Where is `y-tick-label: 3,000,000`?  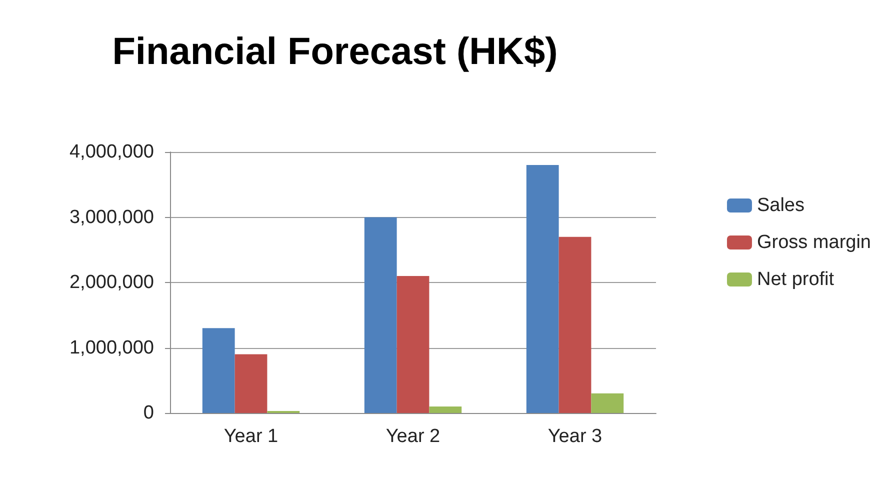 y-tick-label: 3,000,000 is located at coordinates (111, 217).